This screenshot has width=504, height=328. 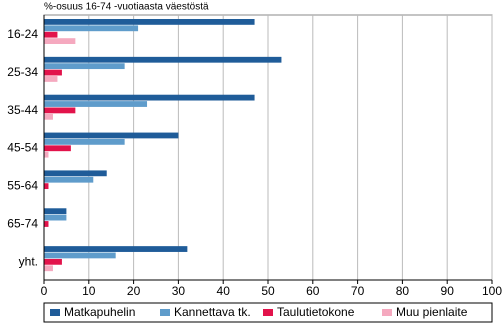 I want to click on legend-box, so click(x=268, y=312).